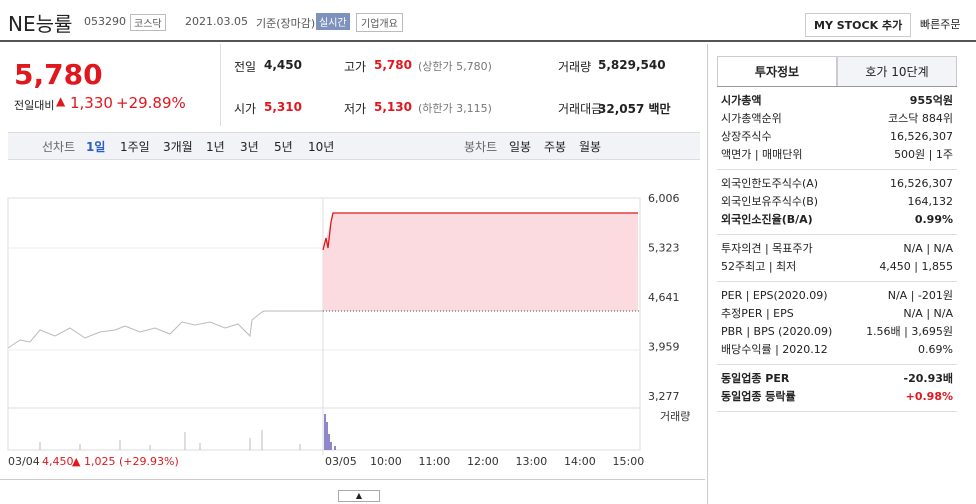 Image resolution: width=976 pixels, height=504 pixels. Describe the element at coordinates (575, 67) in the screenshot. I see `stat-label: 거래량` at that location.